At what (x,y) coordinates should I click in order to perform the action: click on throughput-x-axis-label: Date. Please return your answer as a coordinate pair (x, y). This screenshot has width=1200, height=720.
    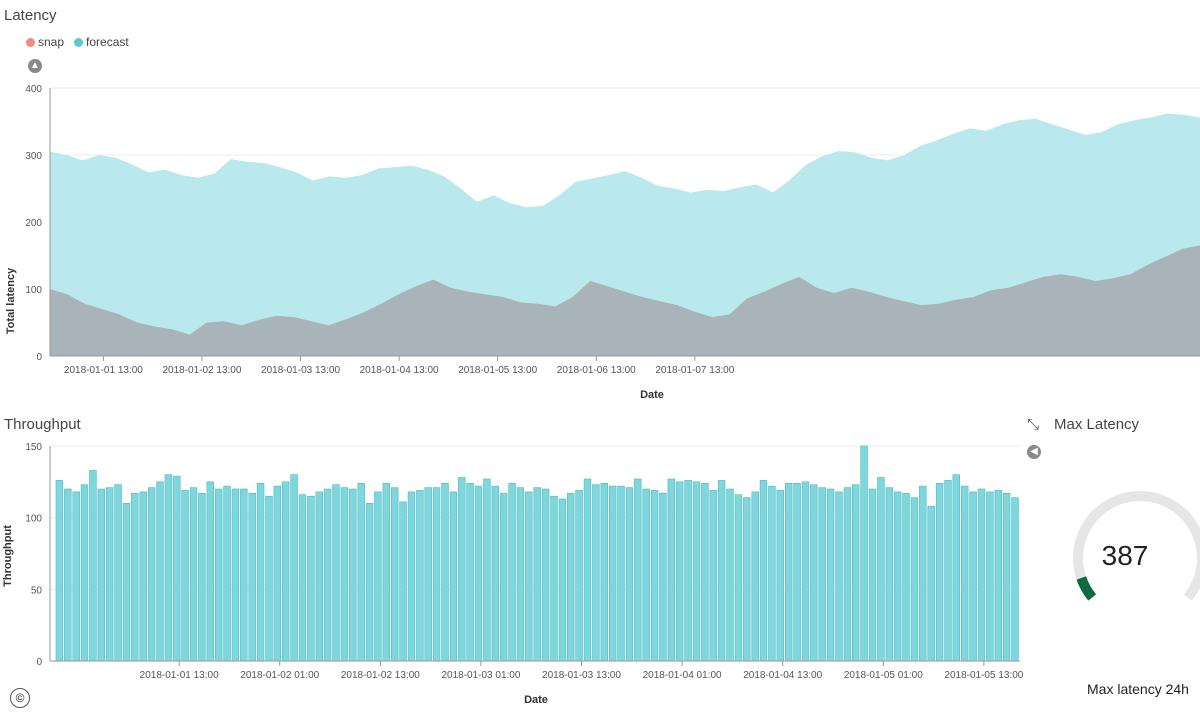
    Looking at the image, I should click on (536, 700).